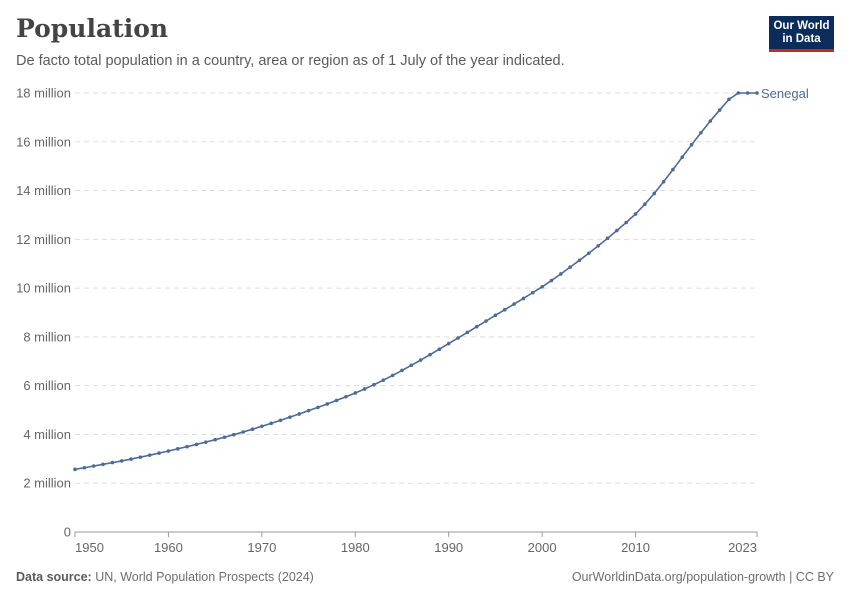  What do you see at coordinates (47, 434) in the screenshot?
I see `y-tick-label: 4 million` at bounding box center [47, 434].